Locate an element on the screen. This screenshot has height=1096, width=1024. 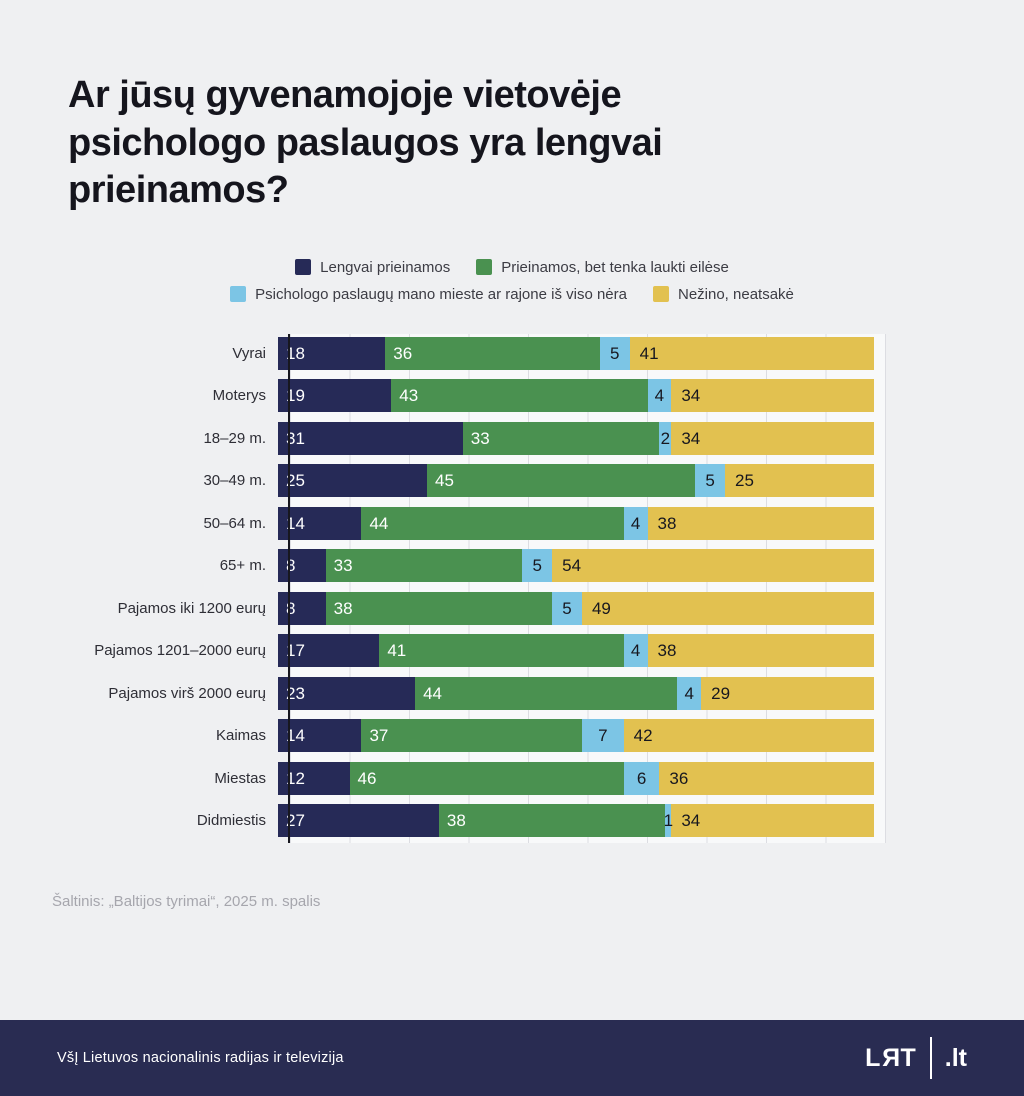
bar-segment-none: 7 is located at coordinates (602, 735).